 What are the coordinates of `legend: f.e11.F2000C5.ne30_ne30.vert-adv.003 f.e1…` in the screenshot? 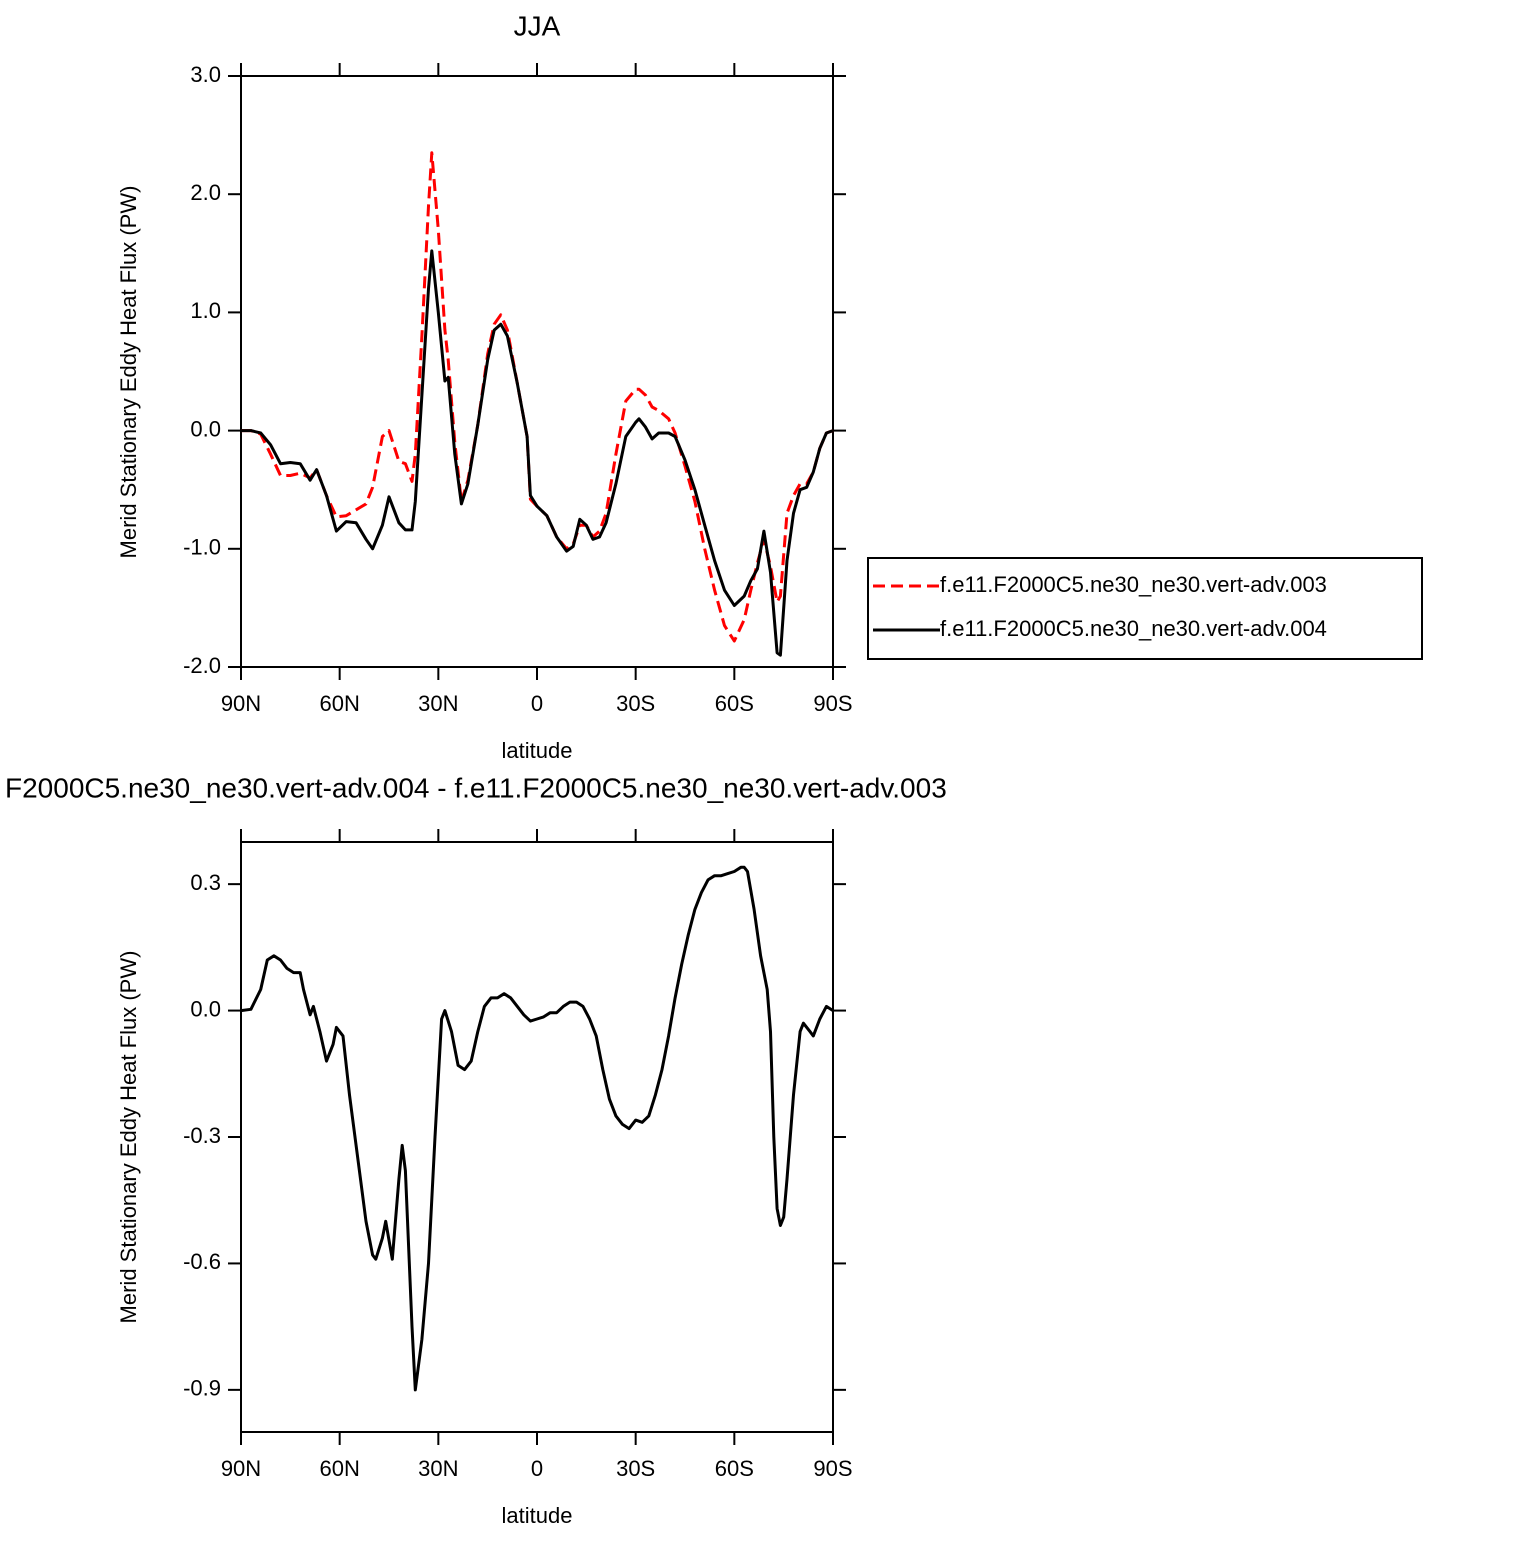 It's located at (1145, 608).